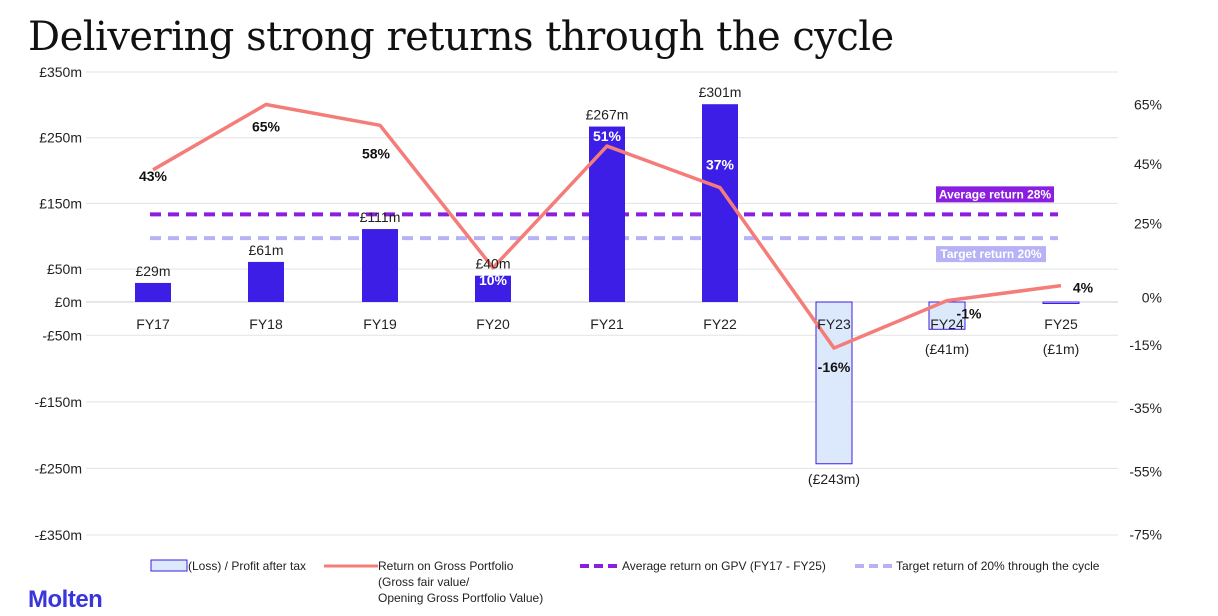 This screenshot has width=1218, height=616. Describe the element at coordinates (492, 264) in the screenshot. I see `bar-value-label: £40m` at that location.